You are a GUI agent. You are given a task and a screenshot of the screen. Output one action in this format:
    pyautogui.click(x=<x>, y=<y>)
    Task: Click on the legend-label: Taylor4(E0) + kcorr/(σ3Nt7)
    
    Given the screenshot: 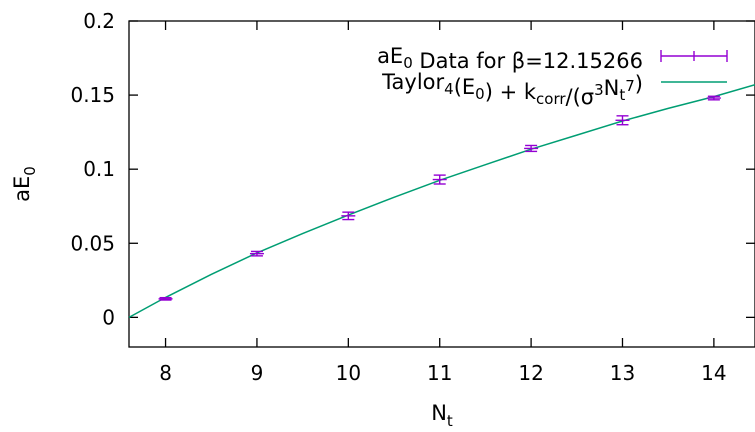 What is the action you would take?
    pyautogui.click(x=512, y=89)
    